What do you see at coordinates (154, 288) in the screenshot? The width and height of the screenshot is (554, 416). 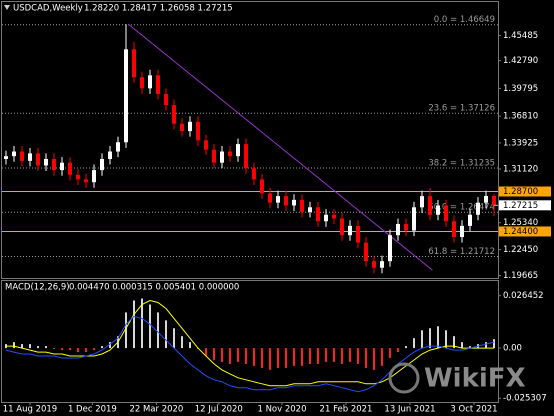 I see `macd-header-values: 0.004470 0.000315 0.005401 0.000000` at bounding box center [154, 288].